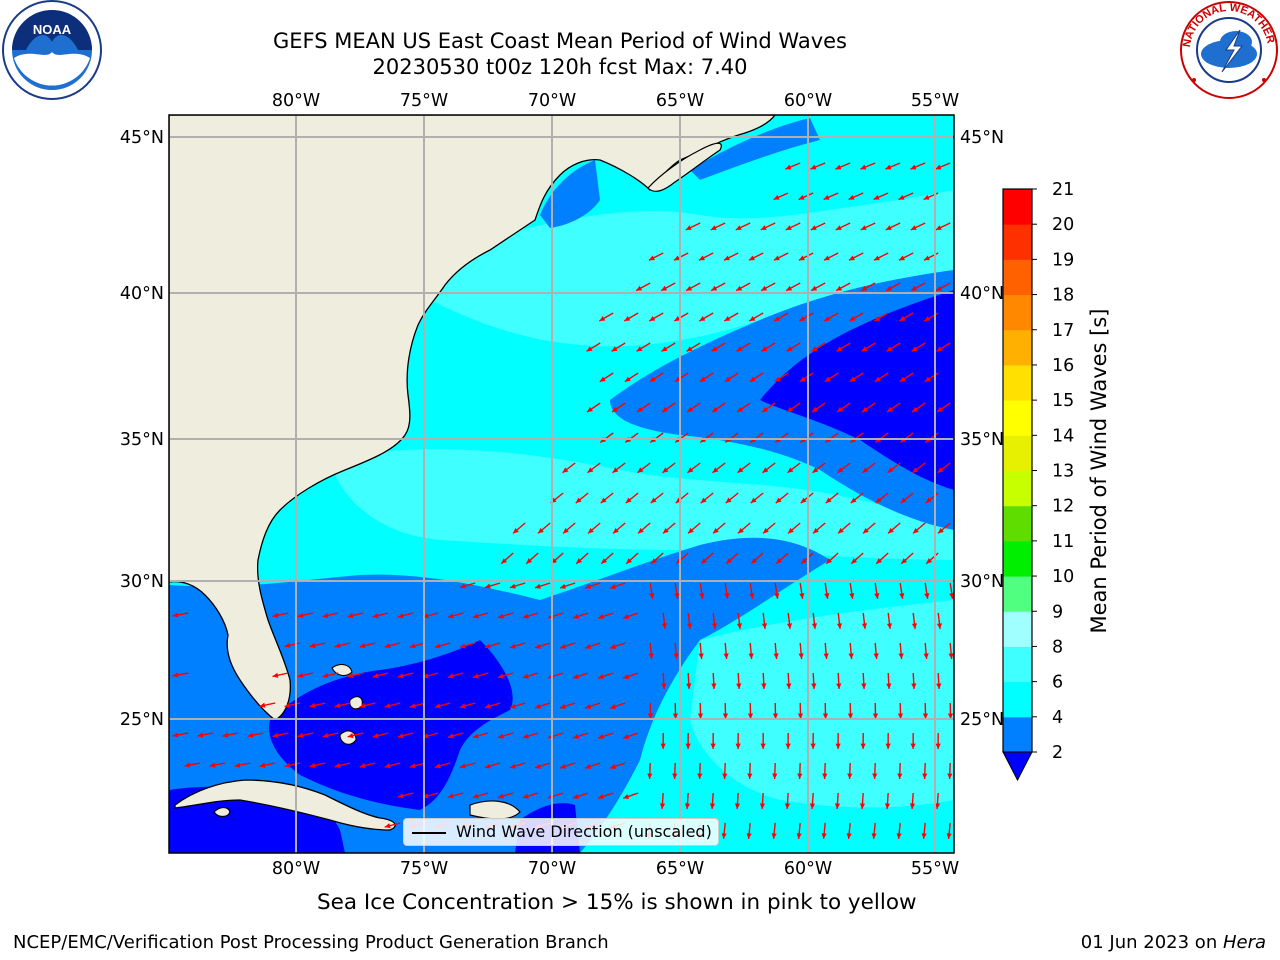 This screenshot has width=1280, height=960. I want to click on colorbar-tick-label: 11, so click(1063, 542).